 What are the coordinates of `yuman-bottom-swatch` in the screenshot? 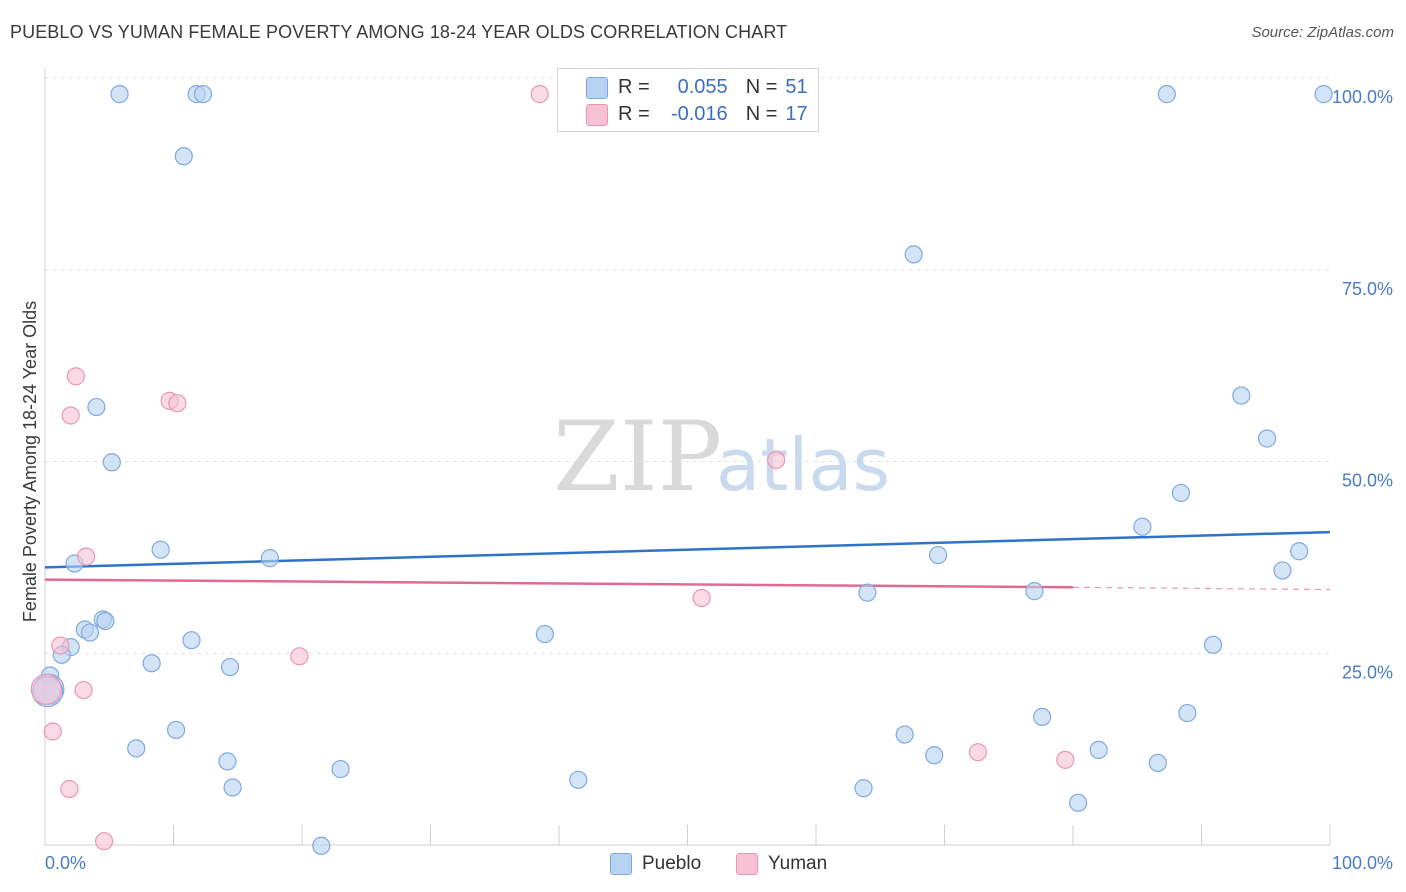 It's located at (747, 864).